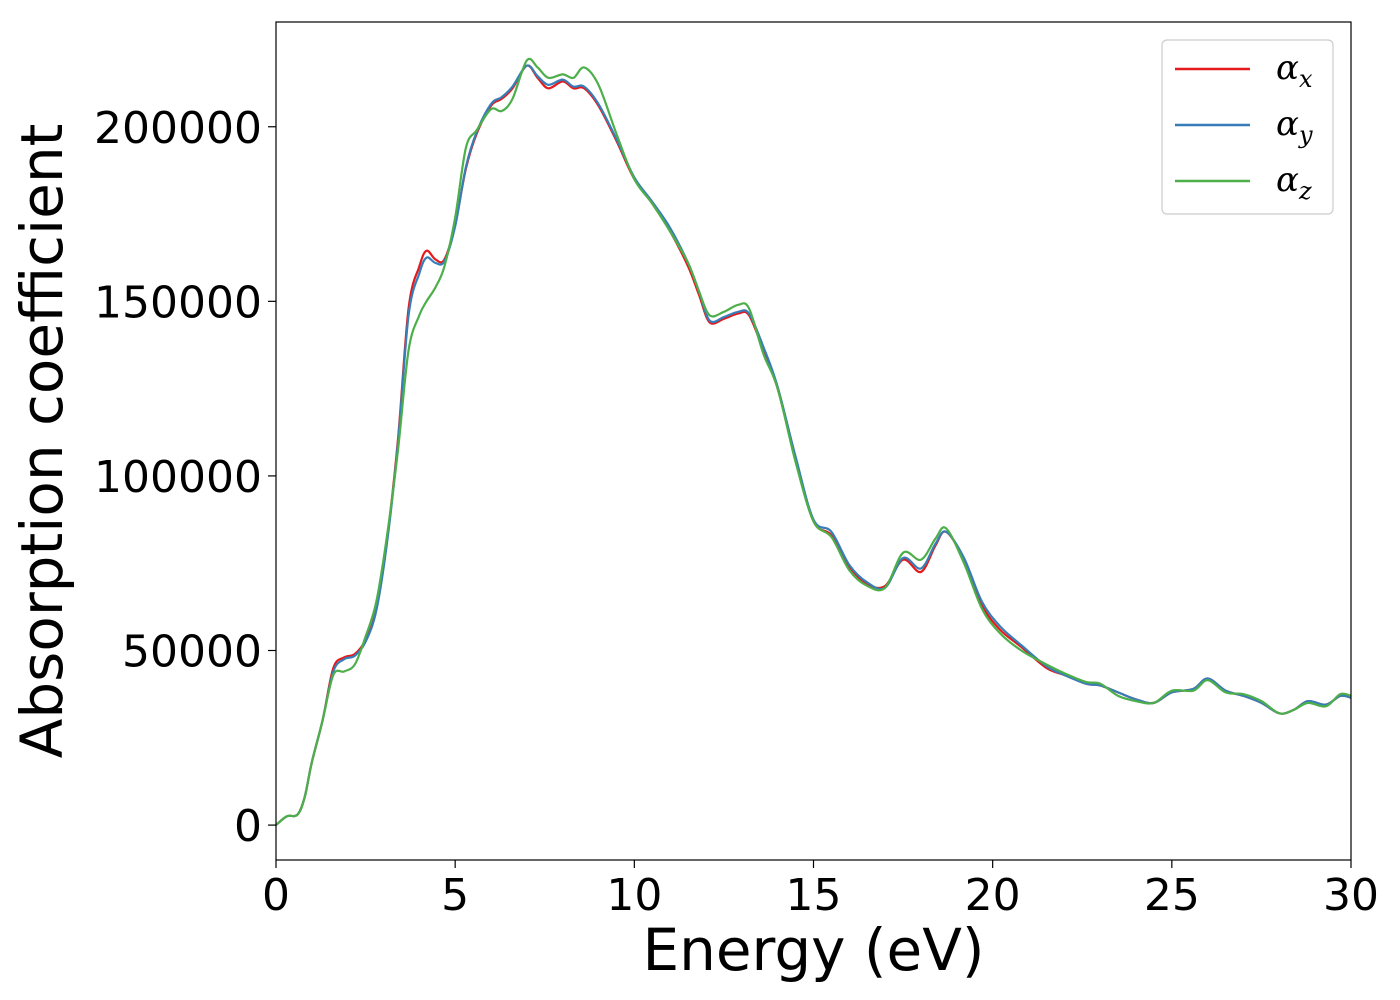 The height and width of the screenshot is (1000, 1400). Describe the element at coordinates (248, 826) in the screenshot. I see `y-tick-label: 0` at that location.